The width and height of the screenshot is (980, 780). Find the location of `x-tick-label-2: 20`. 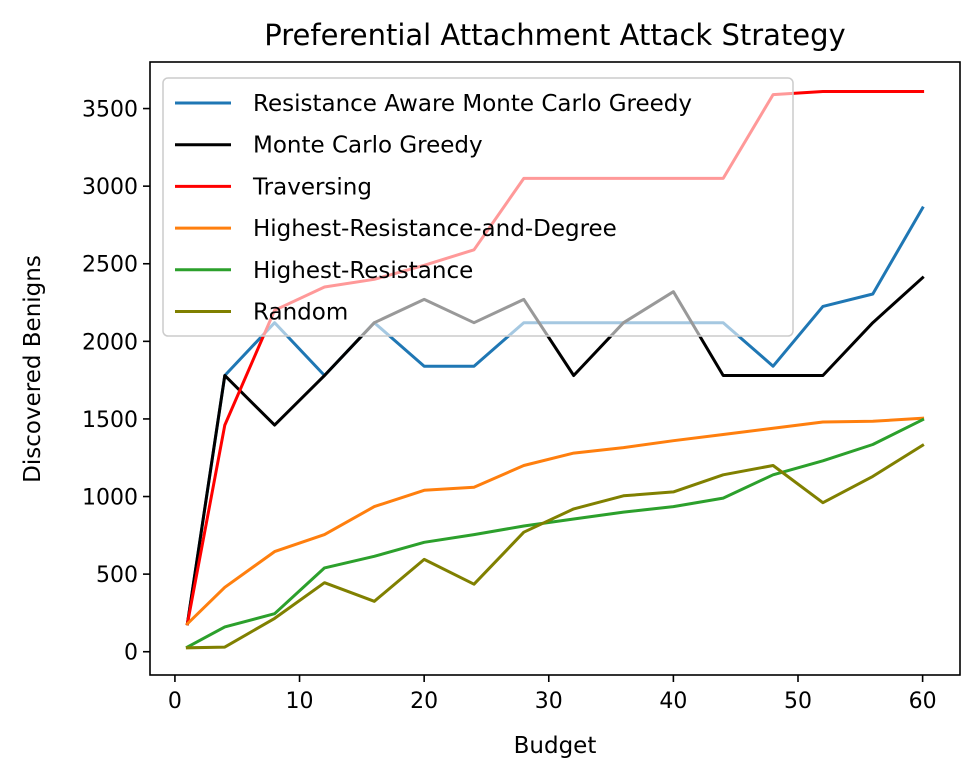

x-tick-label-2: 20 is located at coordinates (424, 701).